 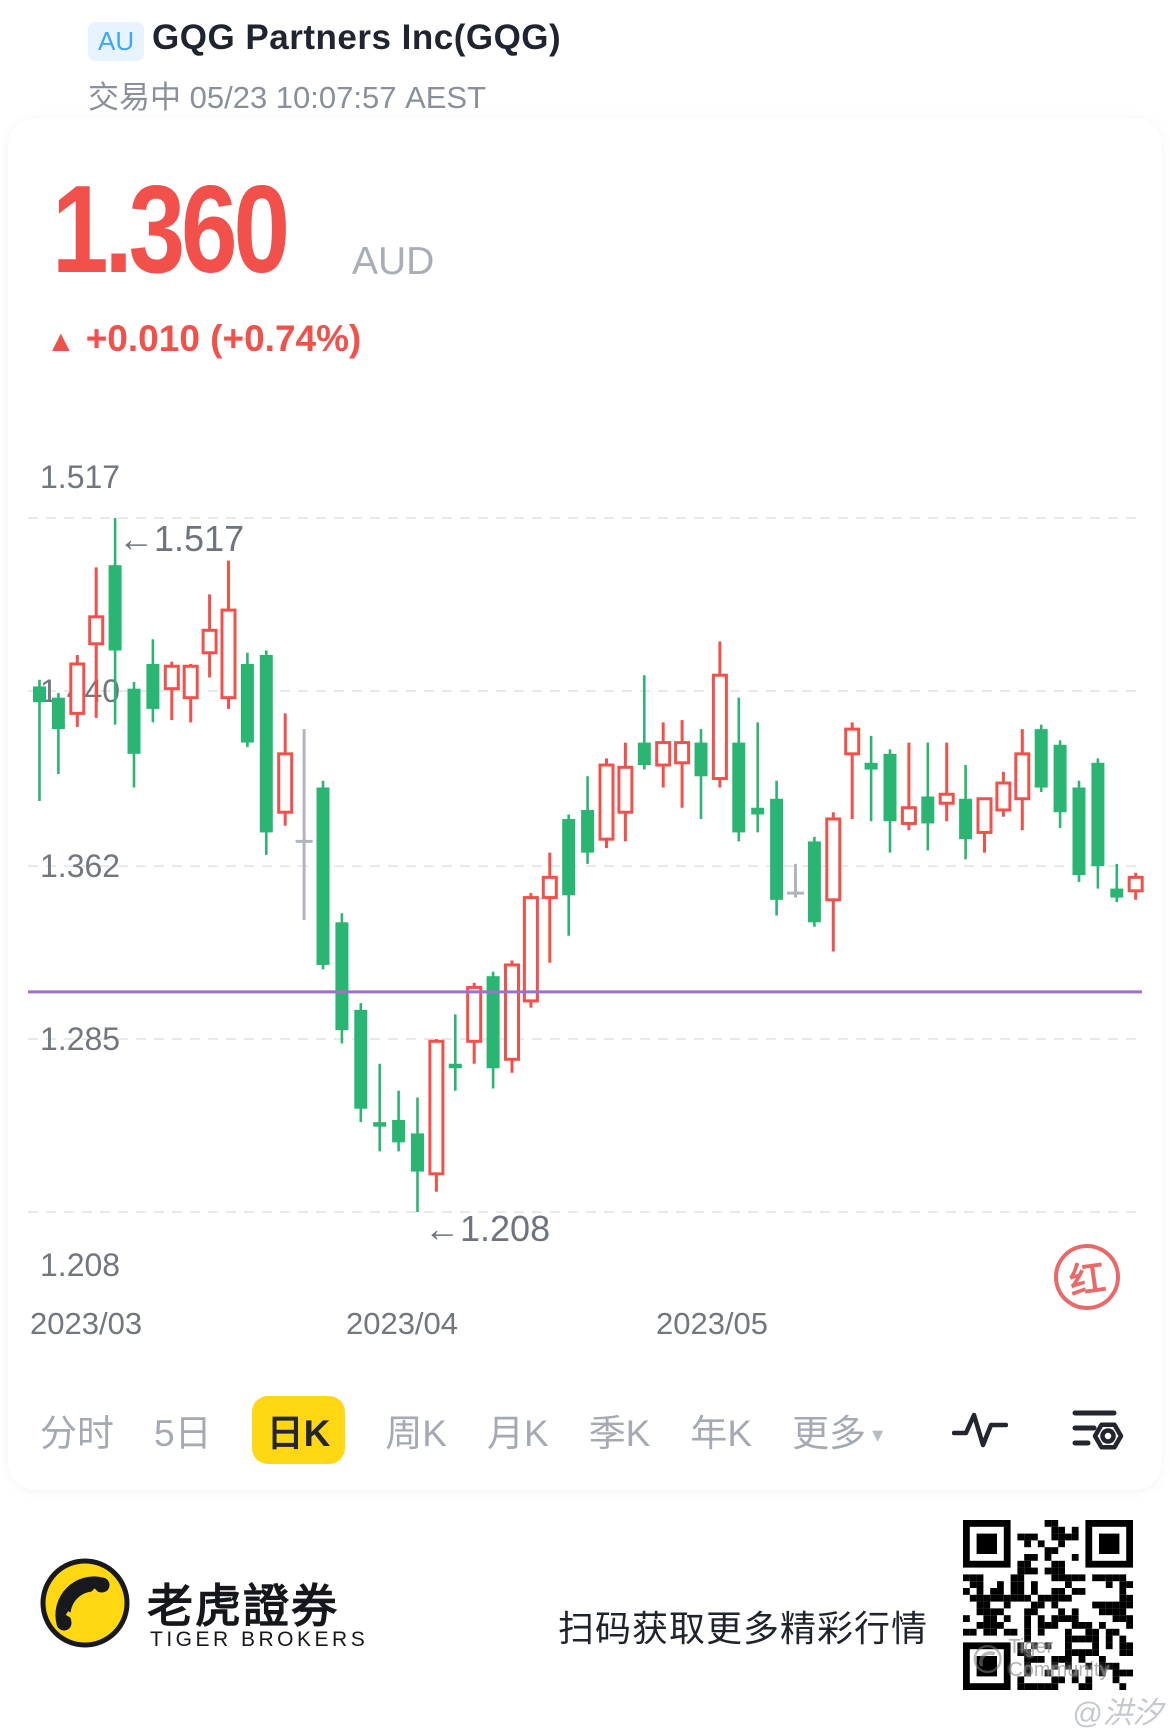 I want to click on qr-code, so click(x=1048, y=1605).